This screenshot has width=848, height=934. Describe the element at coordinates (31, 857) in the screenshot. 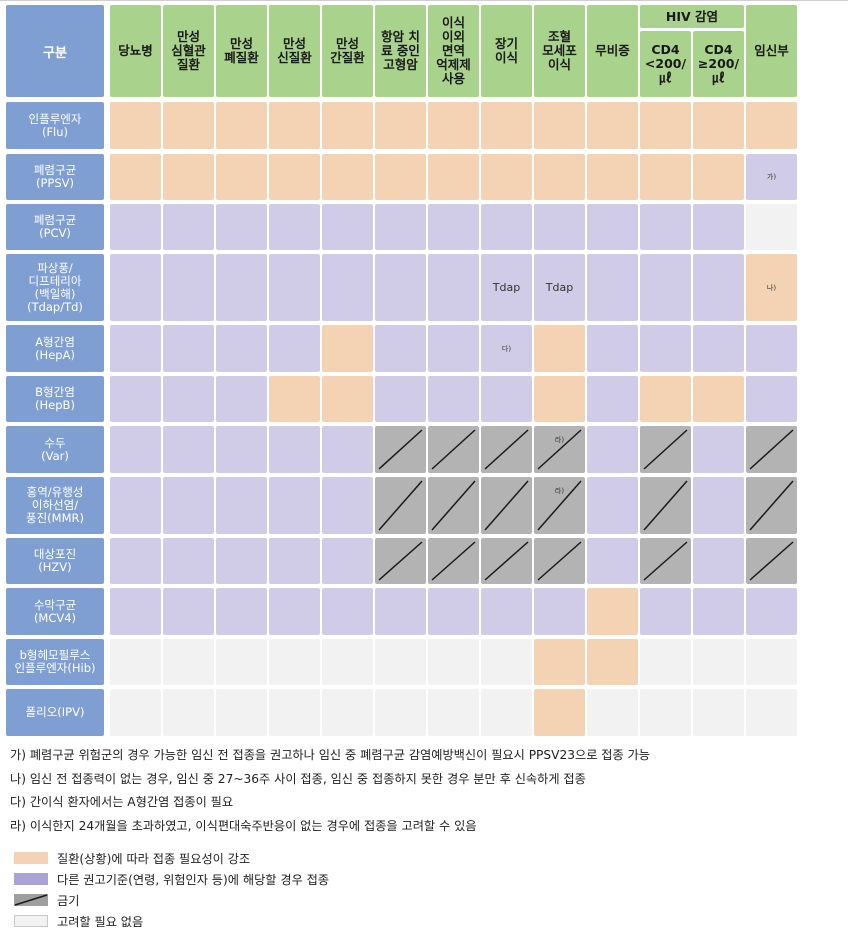

I see `legend-swatch-emphasized` at that location.